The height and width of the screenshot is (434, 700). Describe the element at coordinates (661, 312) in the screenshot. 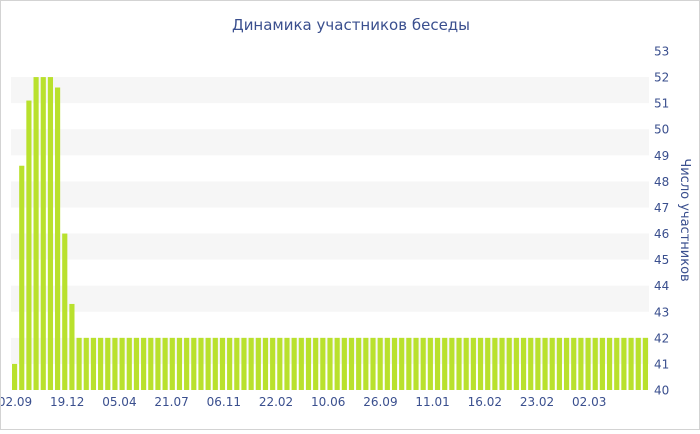

I see `y-tick-label: 43` at that location.